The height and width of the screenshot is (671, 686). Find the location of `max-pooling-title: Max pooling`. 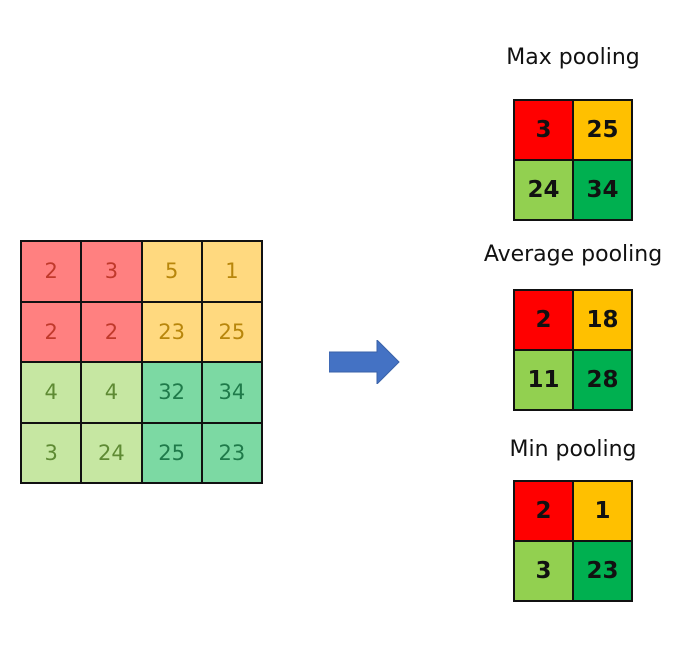

max-pooling-title: Max pooling is located at coordinates (573, 57).